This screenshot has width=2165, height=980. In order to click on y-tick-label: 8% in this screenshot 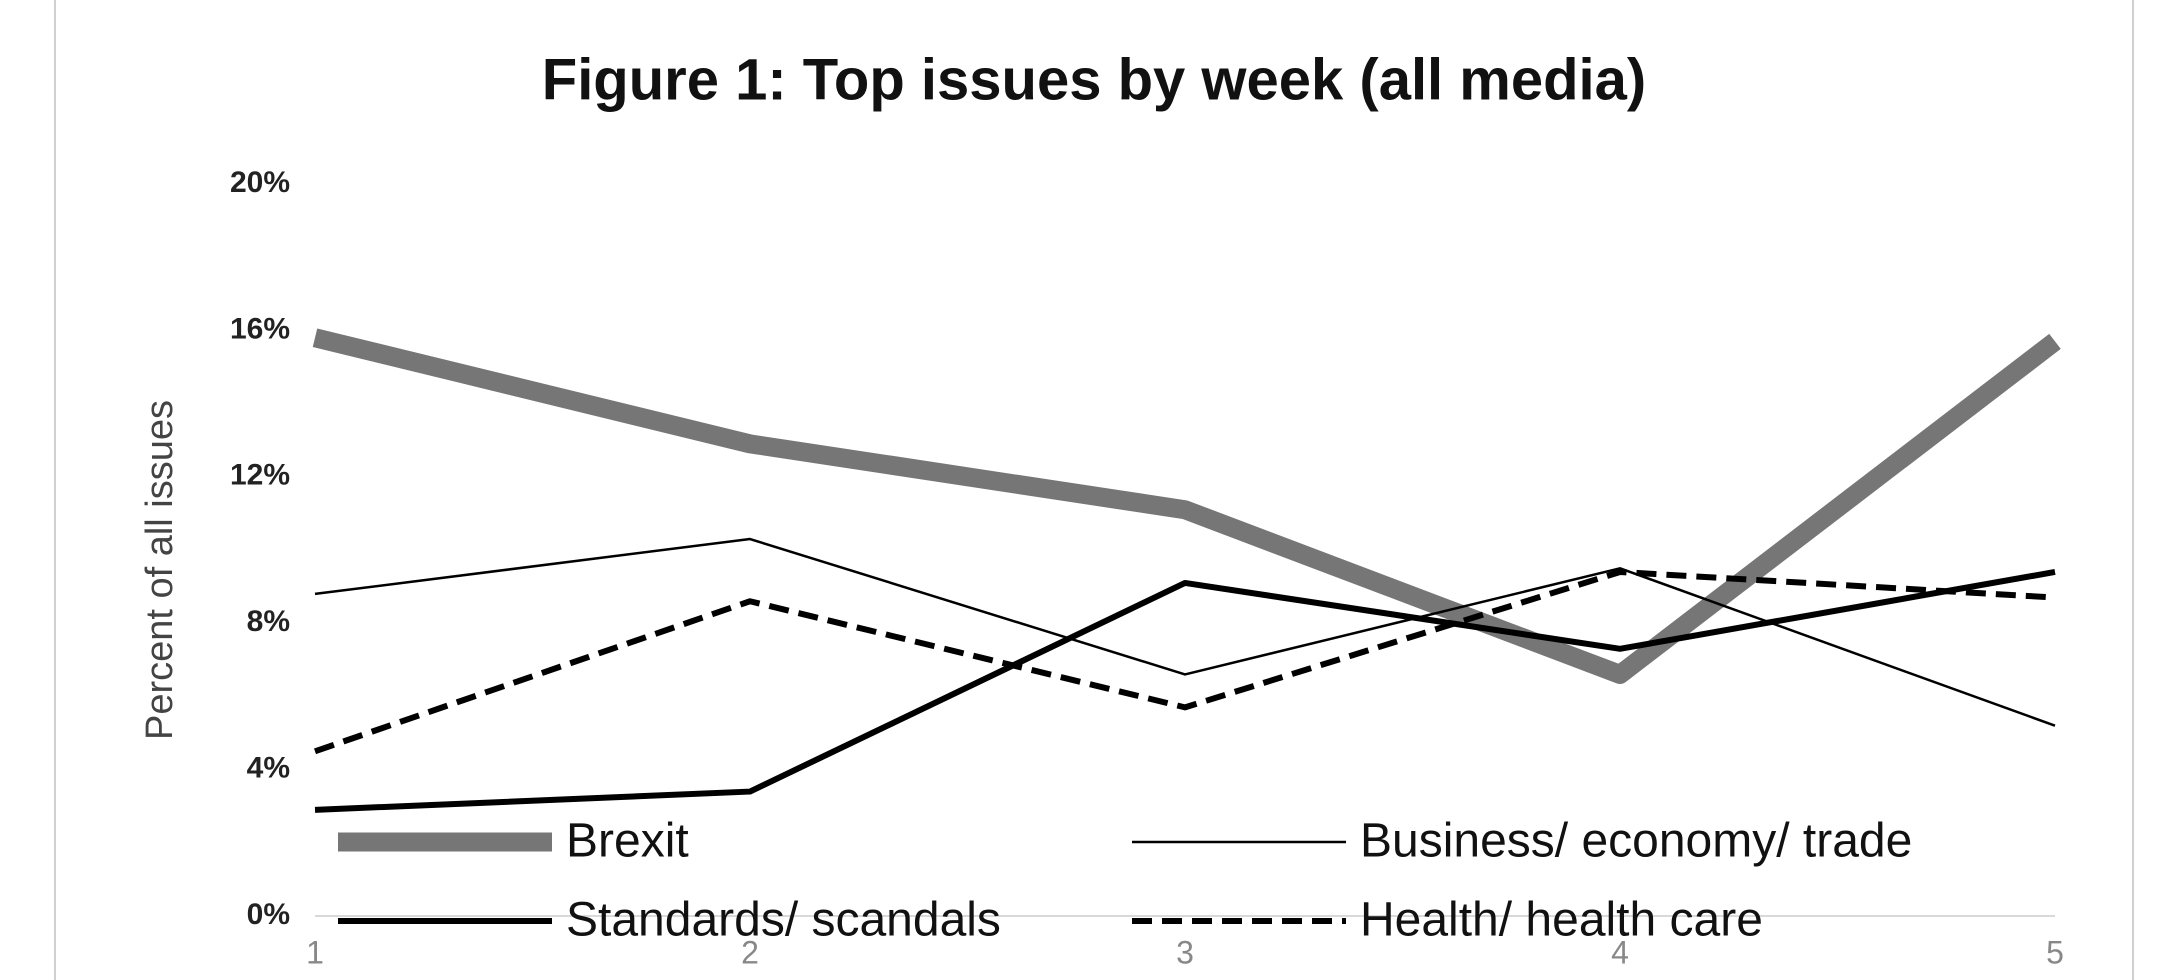, I will do `click(268, 621)`.